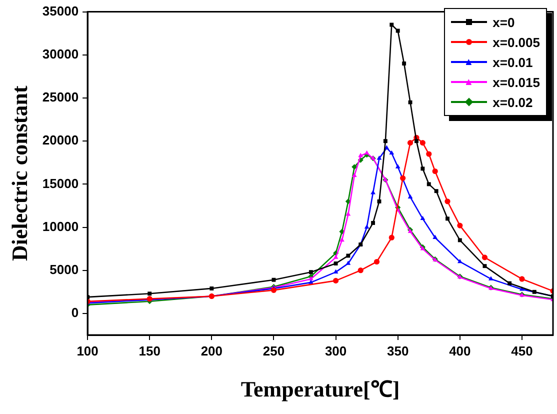 The height and width of the screenshot is (414, 557). I want to click on x-tick-label: 250, so click(273, 350).